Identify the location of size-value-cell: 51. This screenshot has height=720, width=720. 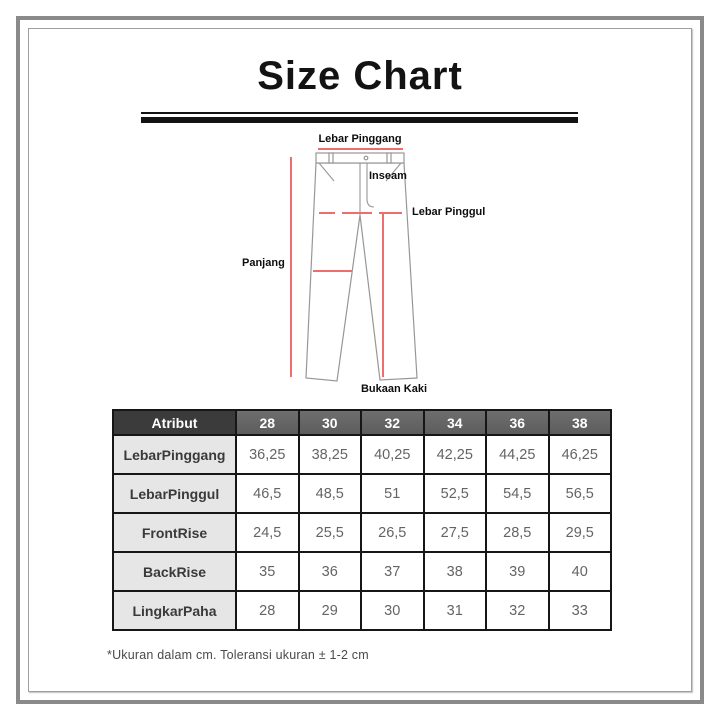
(392, 493).